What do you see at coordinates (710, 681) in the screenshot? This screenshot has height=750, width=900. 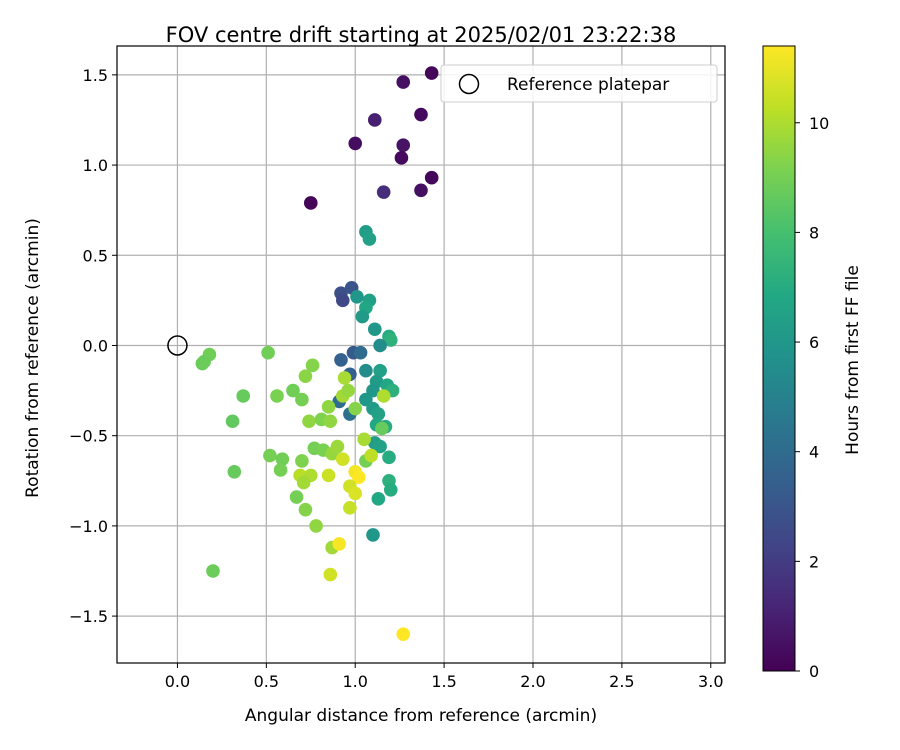 I see `x-tick-label: 3.0` at bounding box center [710, 681].